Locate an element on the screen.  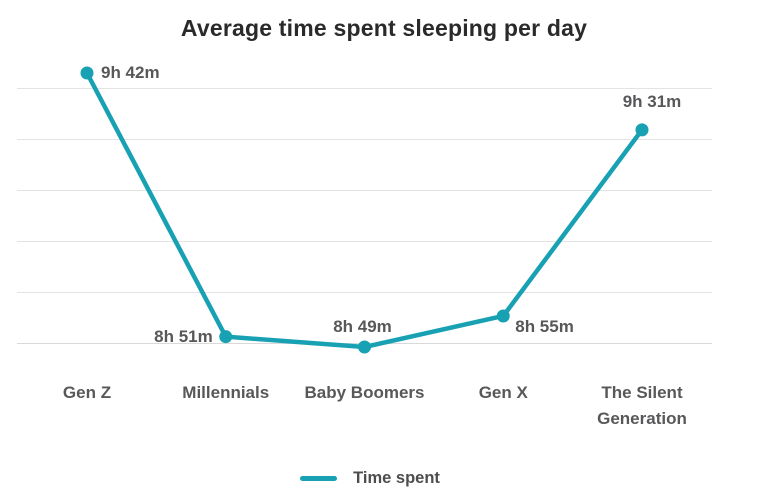
chart-title: Average time spent sleeping per day is located at coordinates (384, 28).